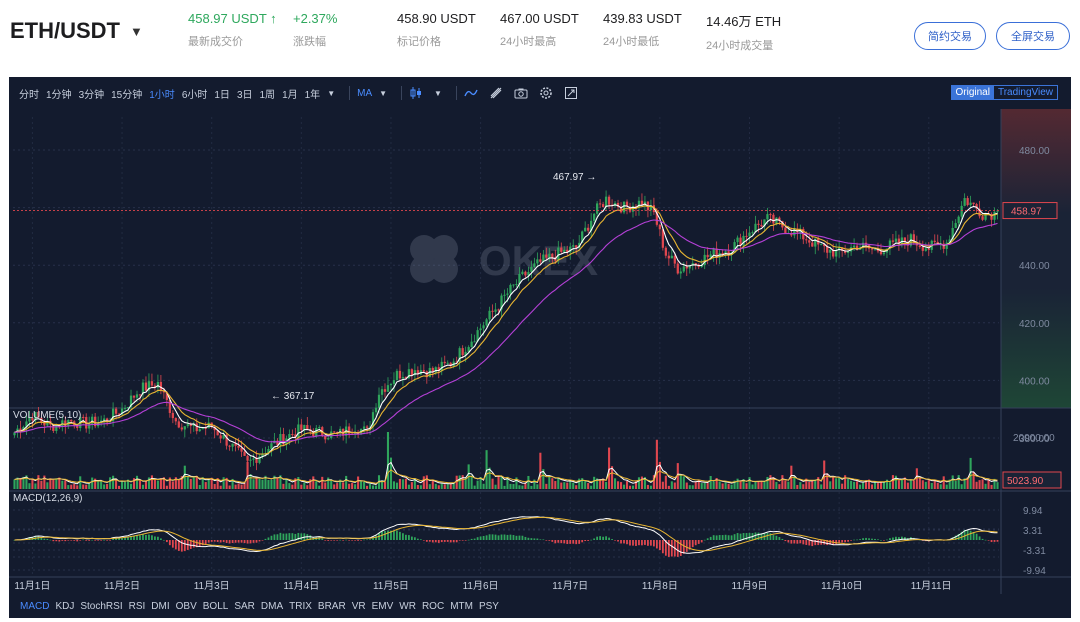  Describe the element at coordinates (1025, 92) in the screenshot. I see `view-tradingview-tab: TradingView` at that location.